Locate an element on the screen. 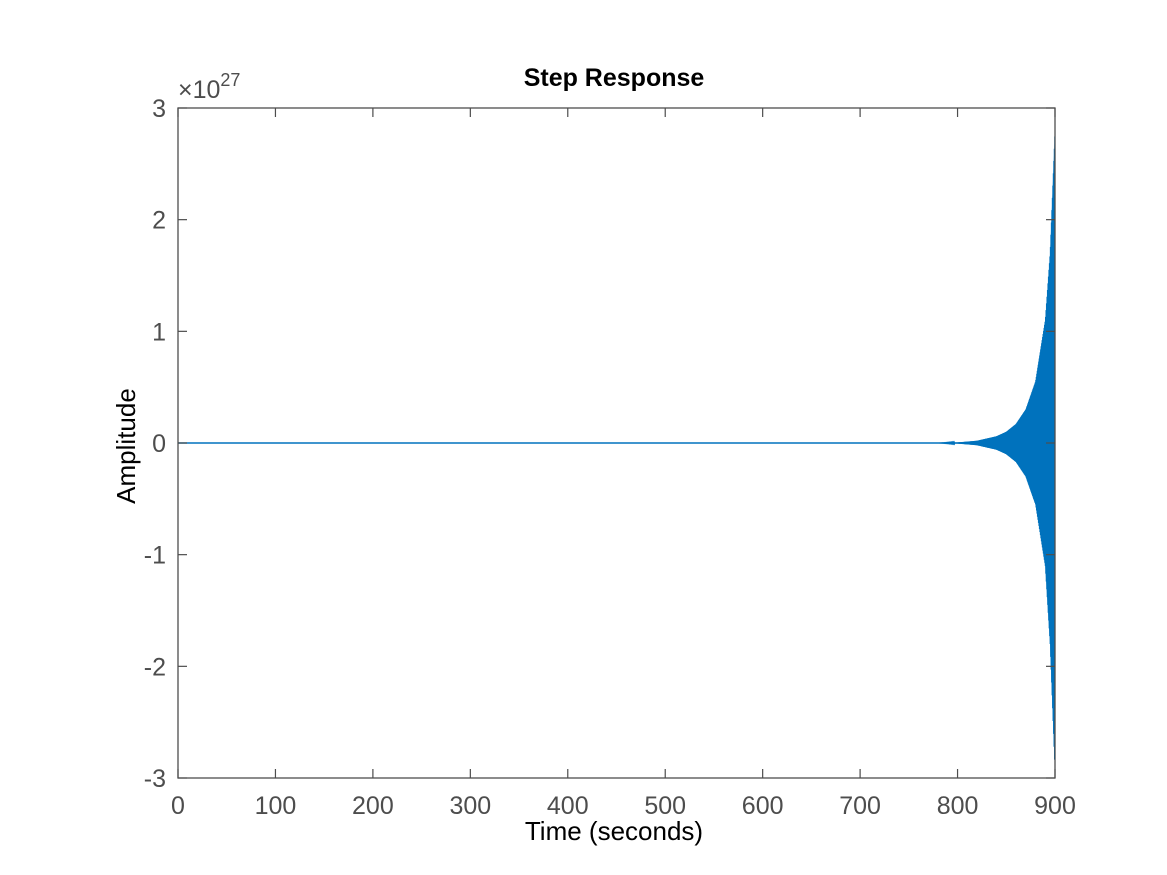  y-tick-label: -3 is located at coordinates (155, 779).